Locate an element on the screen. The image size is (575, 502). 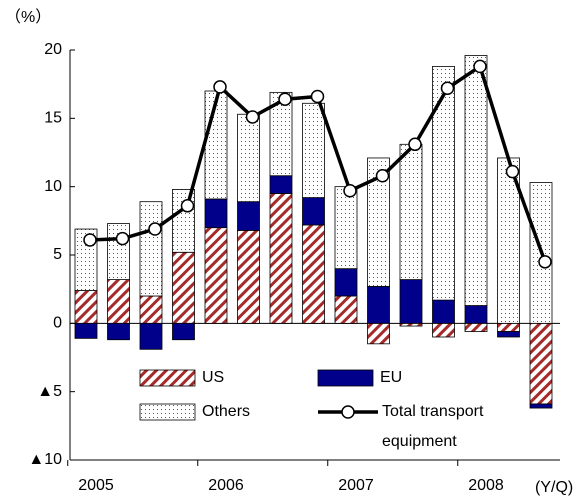
y-tick-label: 20 is located at coordinates (53, 49).